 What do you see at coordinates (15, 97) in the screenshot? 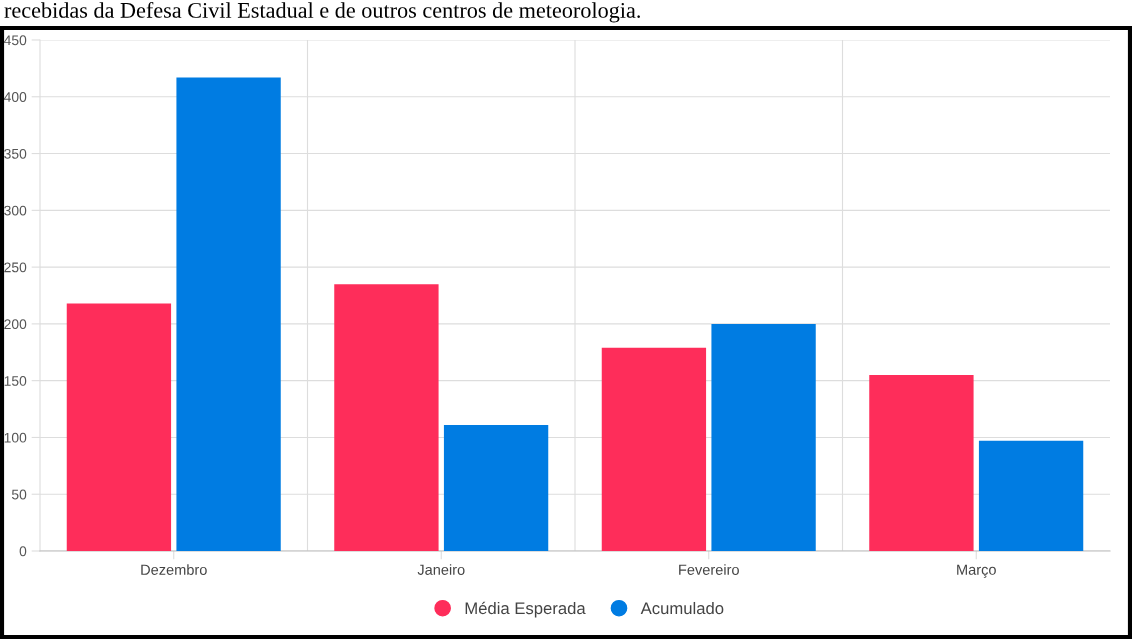
I see `y-tick-label: 400` at bounding box center [15, 97].